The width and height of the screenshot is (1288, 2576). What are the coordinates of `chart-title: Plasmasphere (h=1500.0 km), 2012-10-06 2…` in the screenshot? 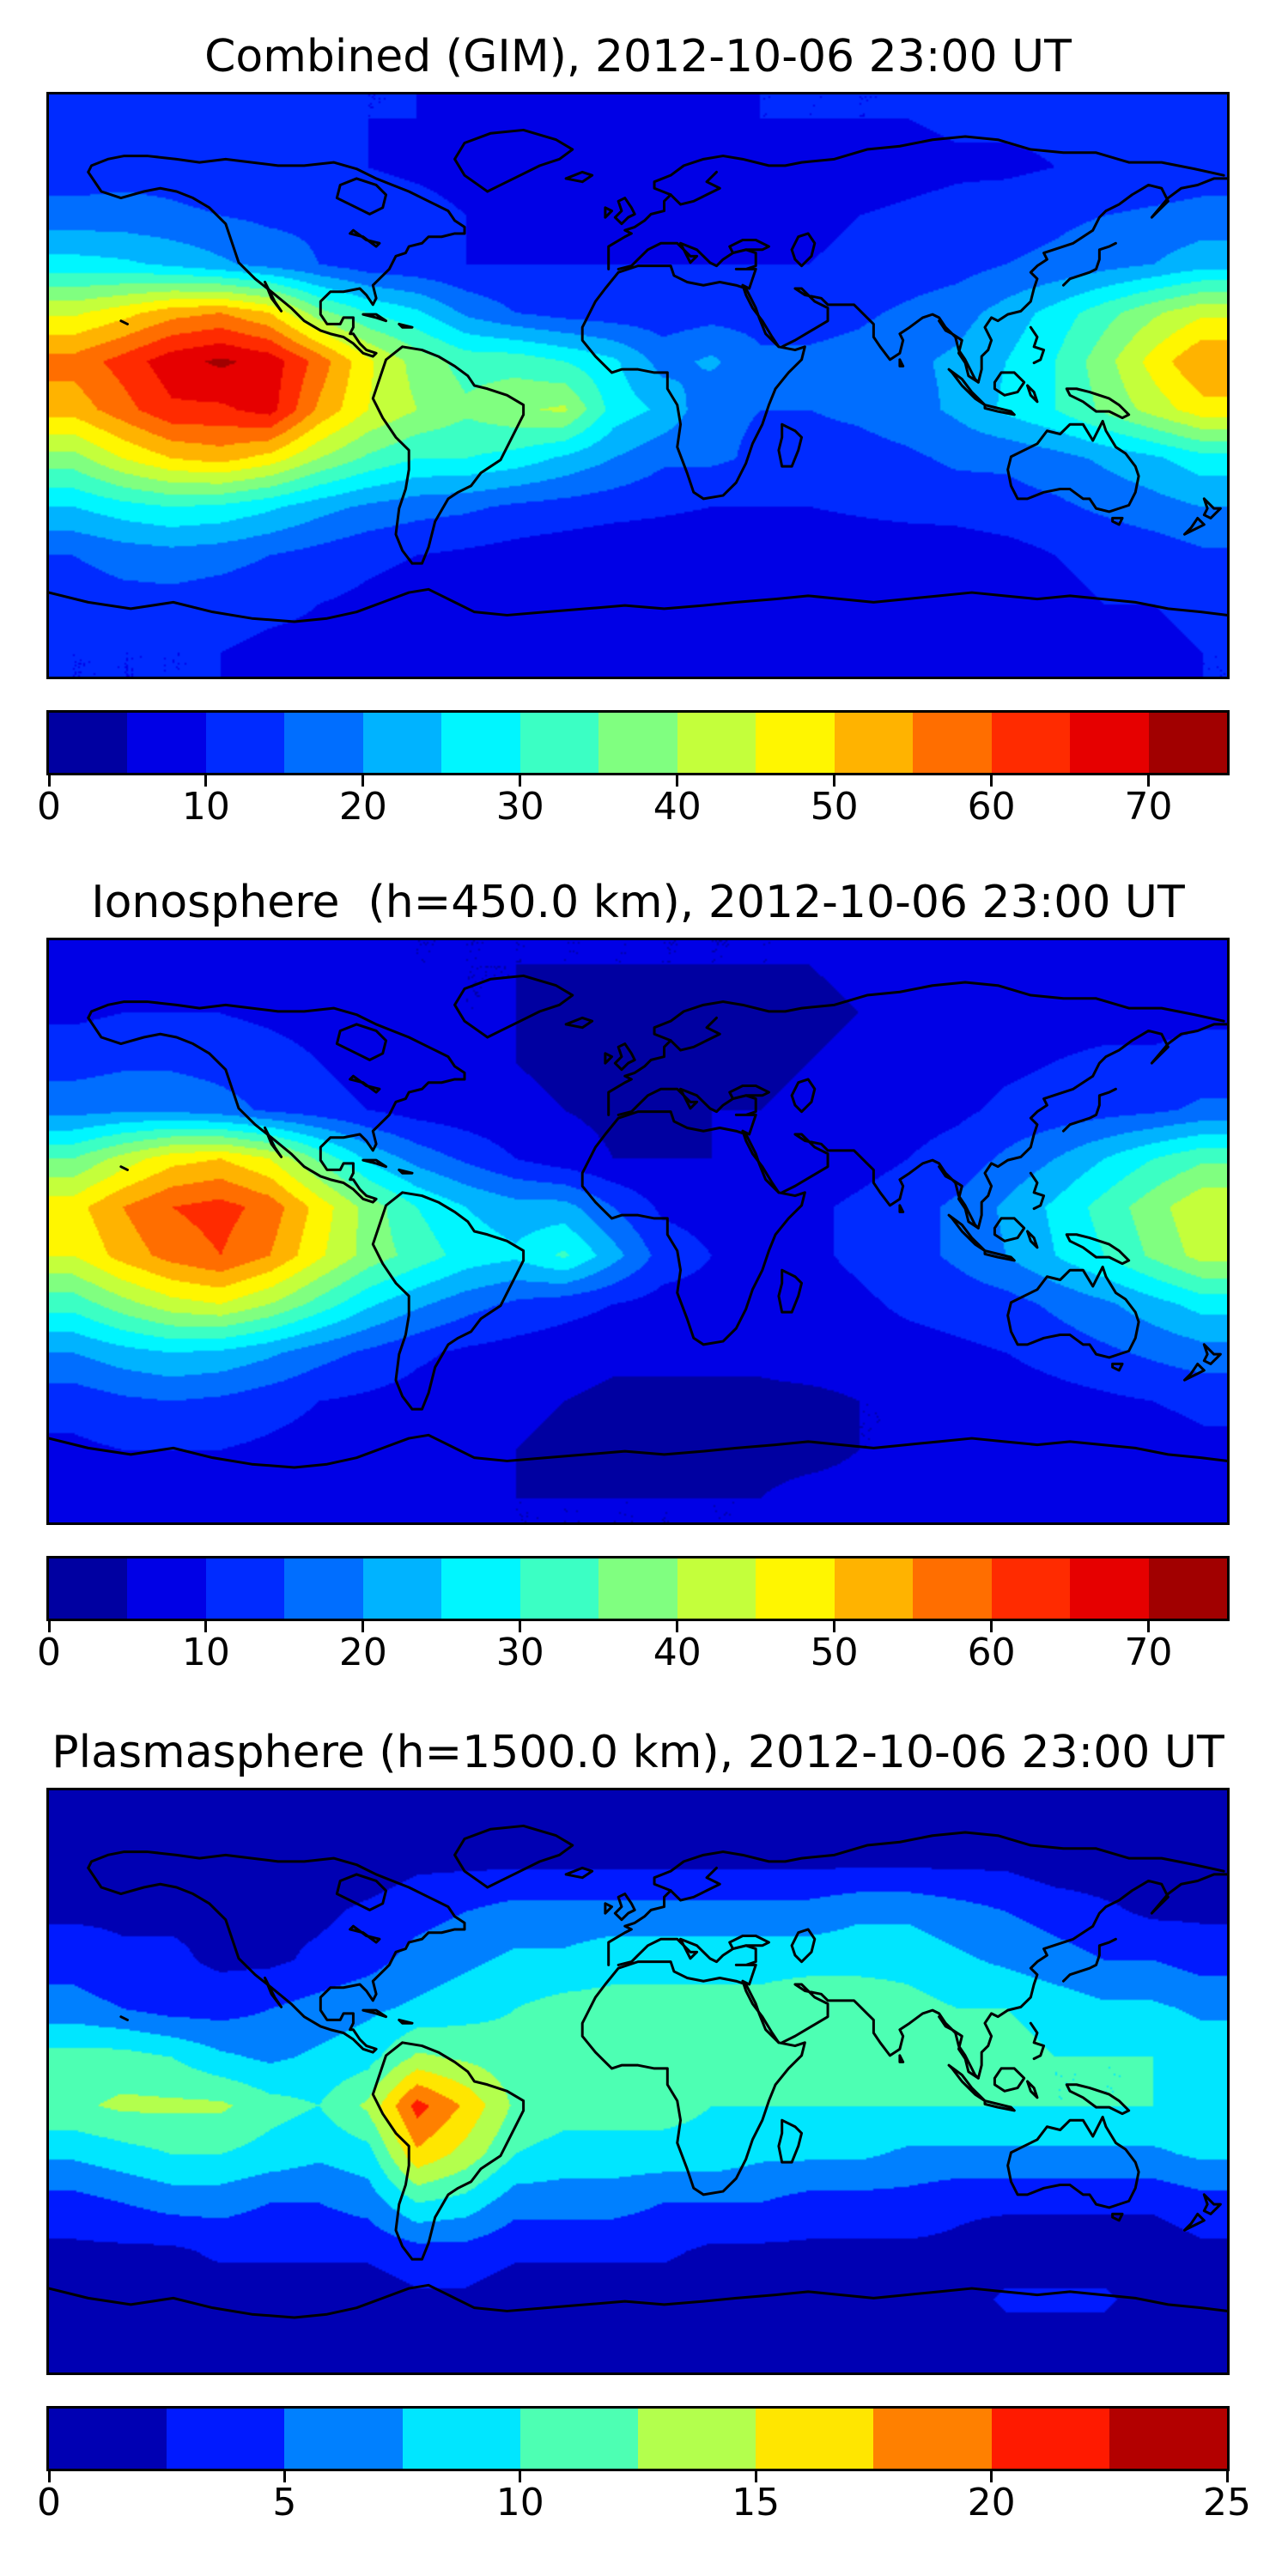 It's located at (638, 1752).